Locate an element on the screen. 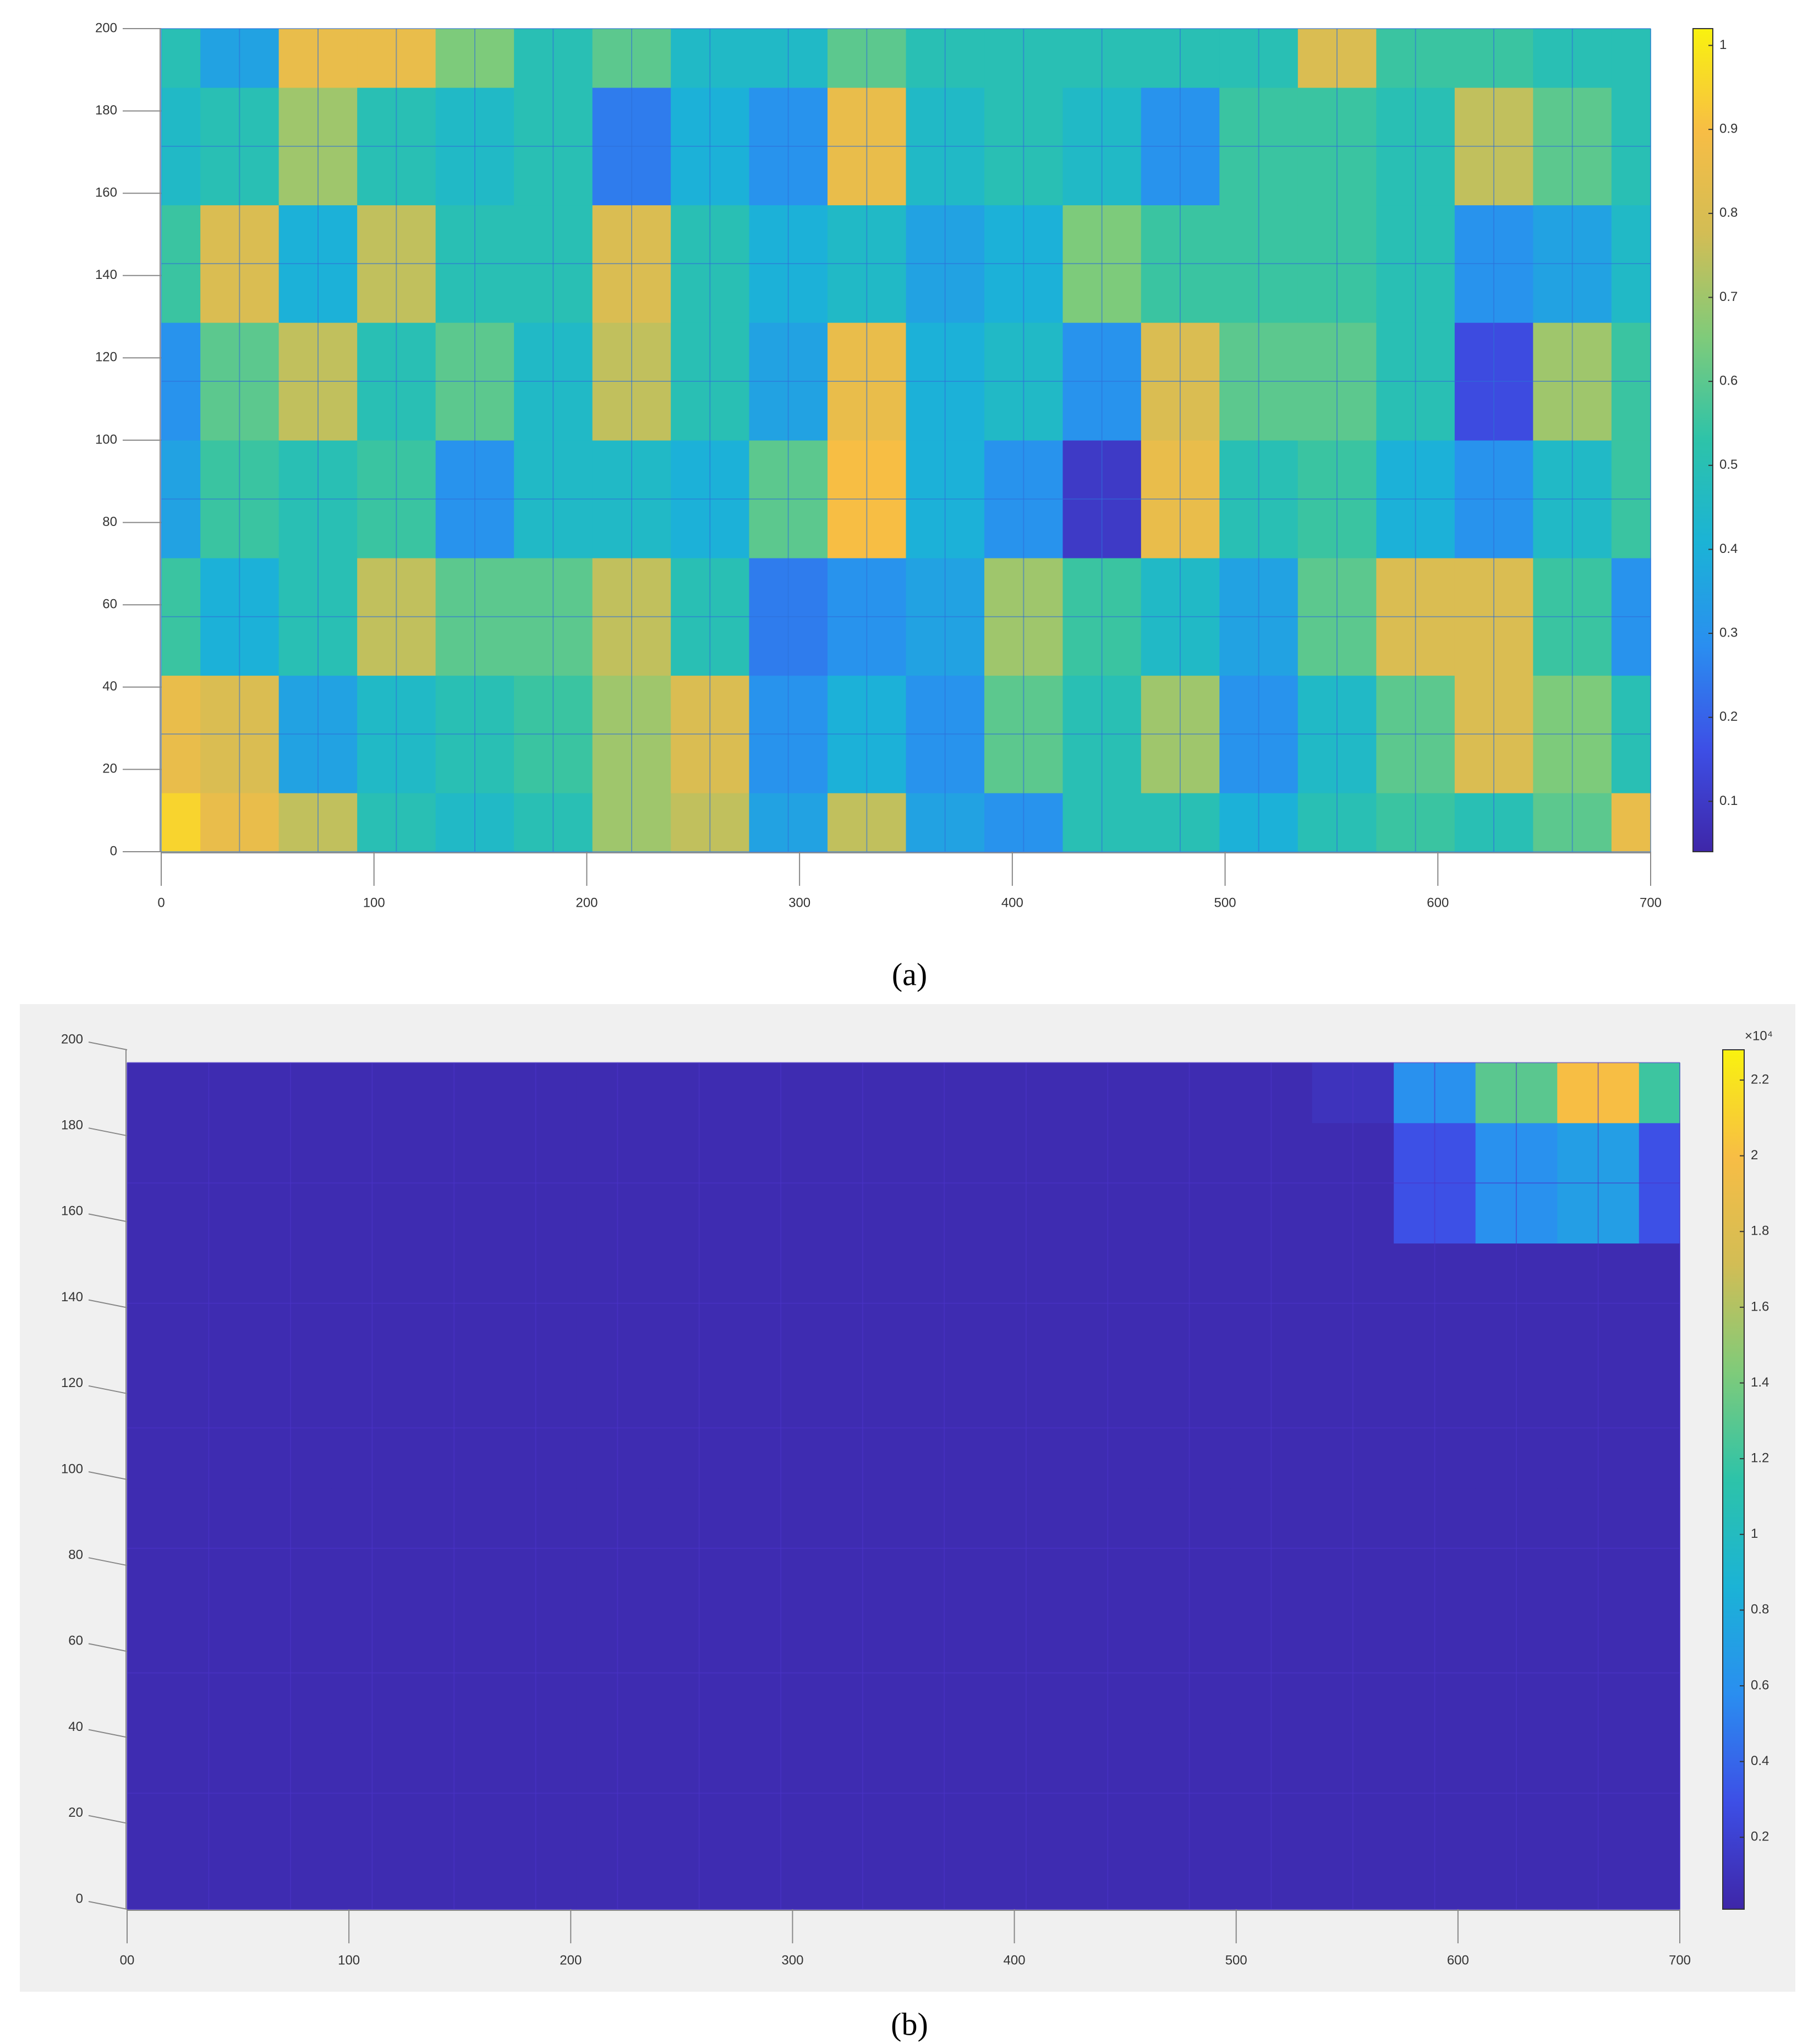 Image resolution: width=1819 pixels, height=2044 pixels. colorbar-tick-label: 1.4 is located at coordinates (1760, 1383).